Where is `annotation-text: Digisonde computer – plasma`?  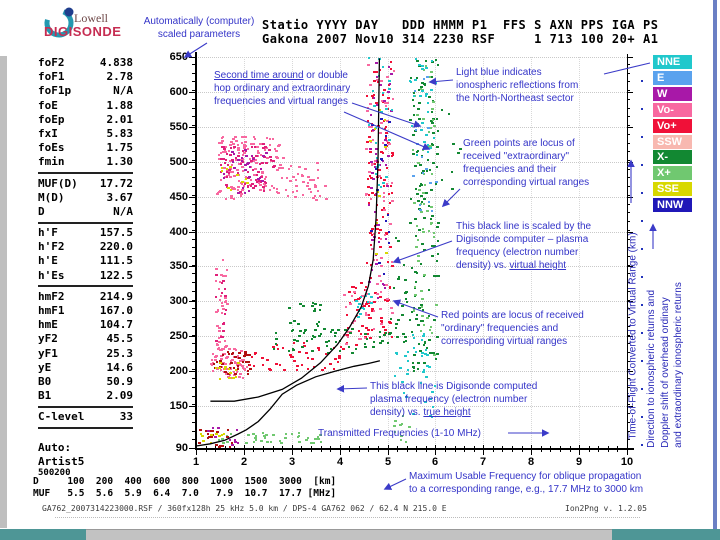 annotation-text: Digisonde computer – plasma is located at coordinates (522, 239).